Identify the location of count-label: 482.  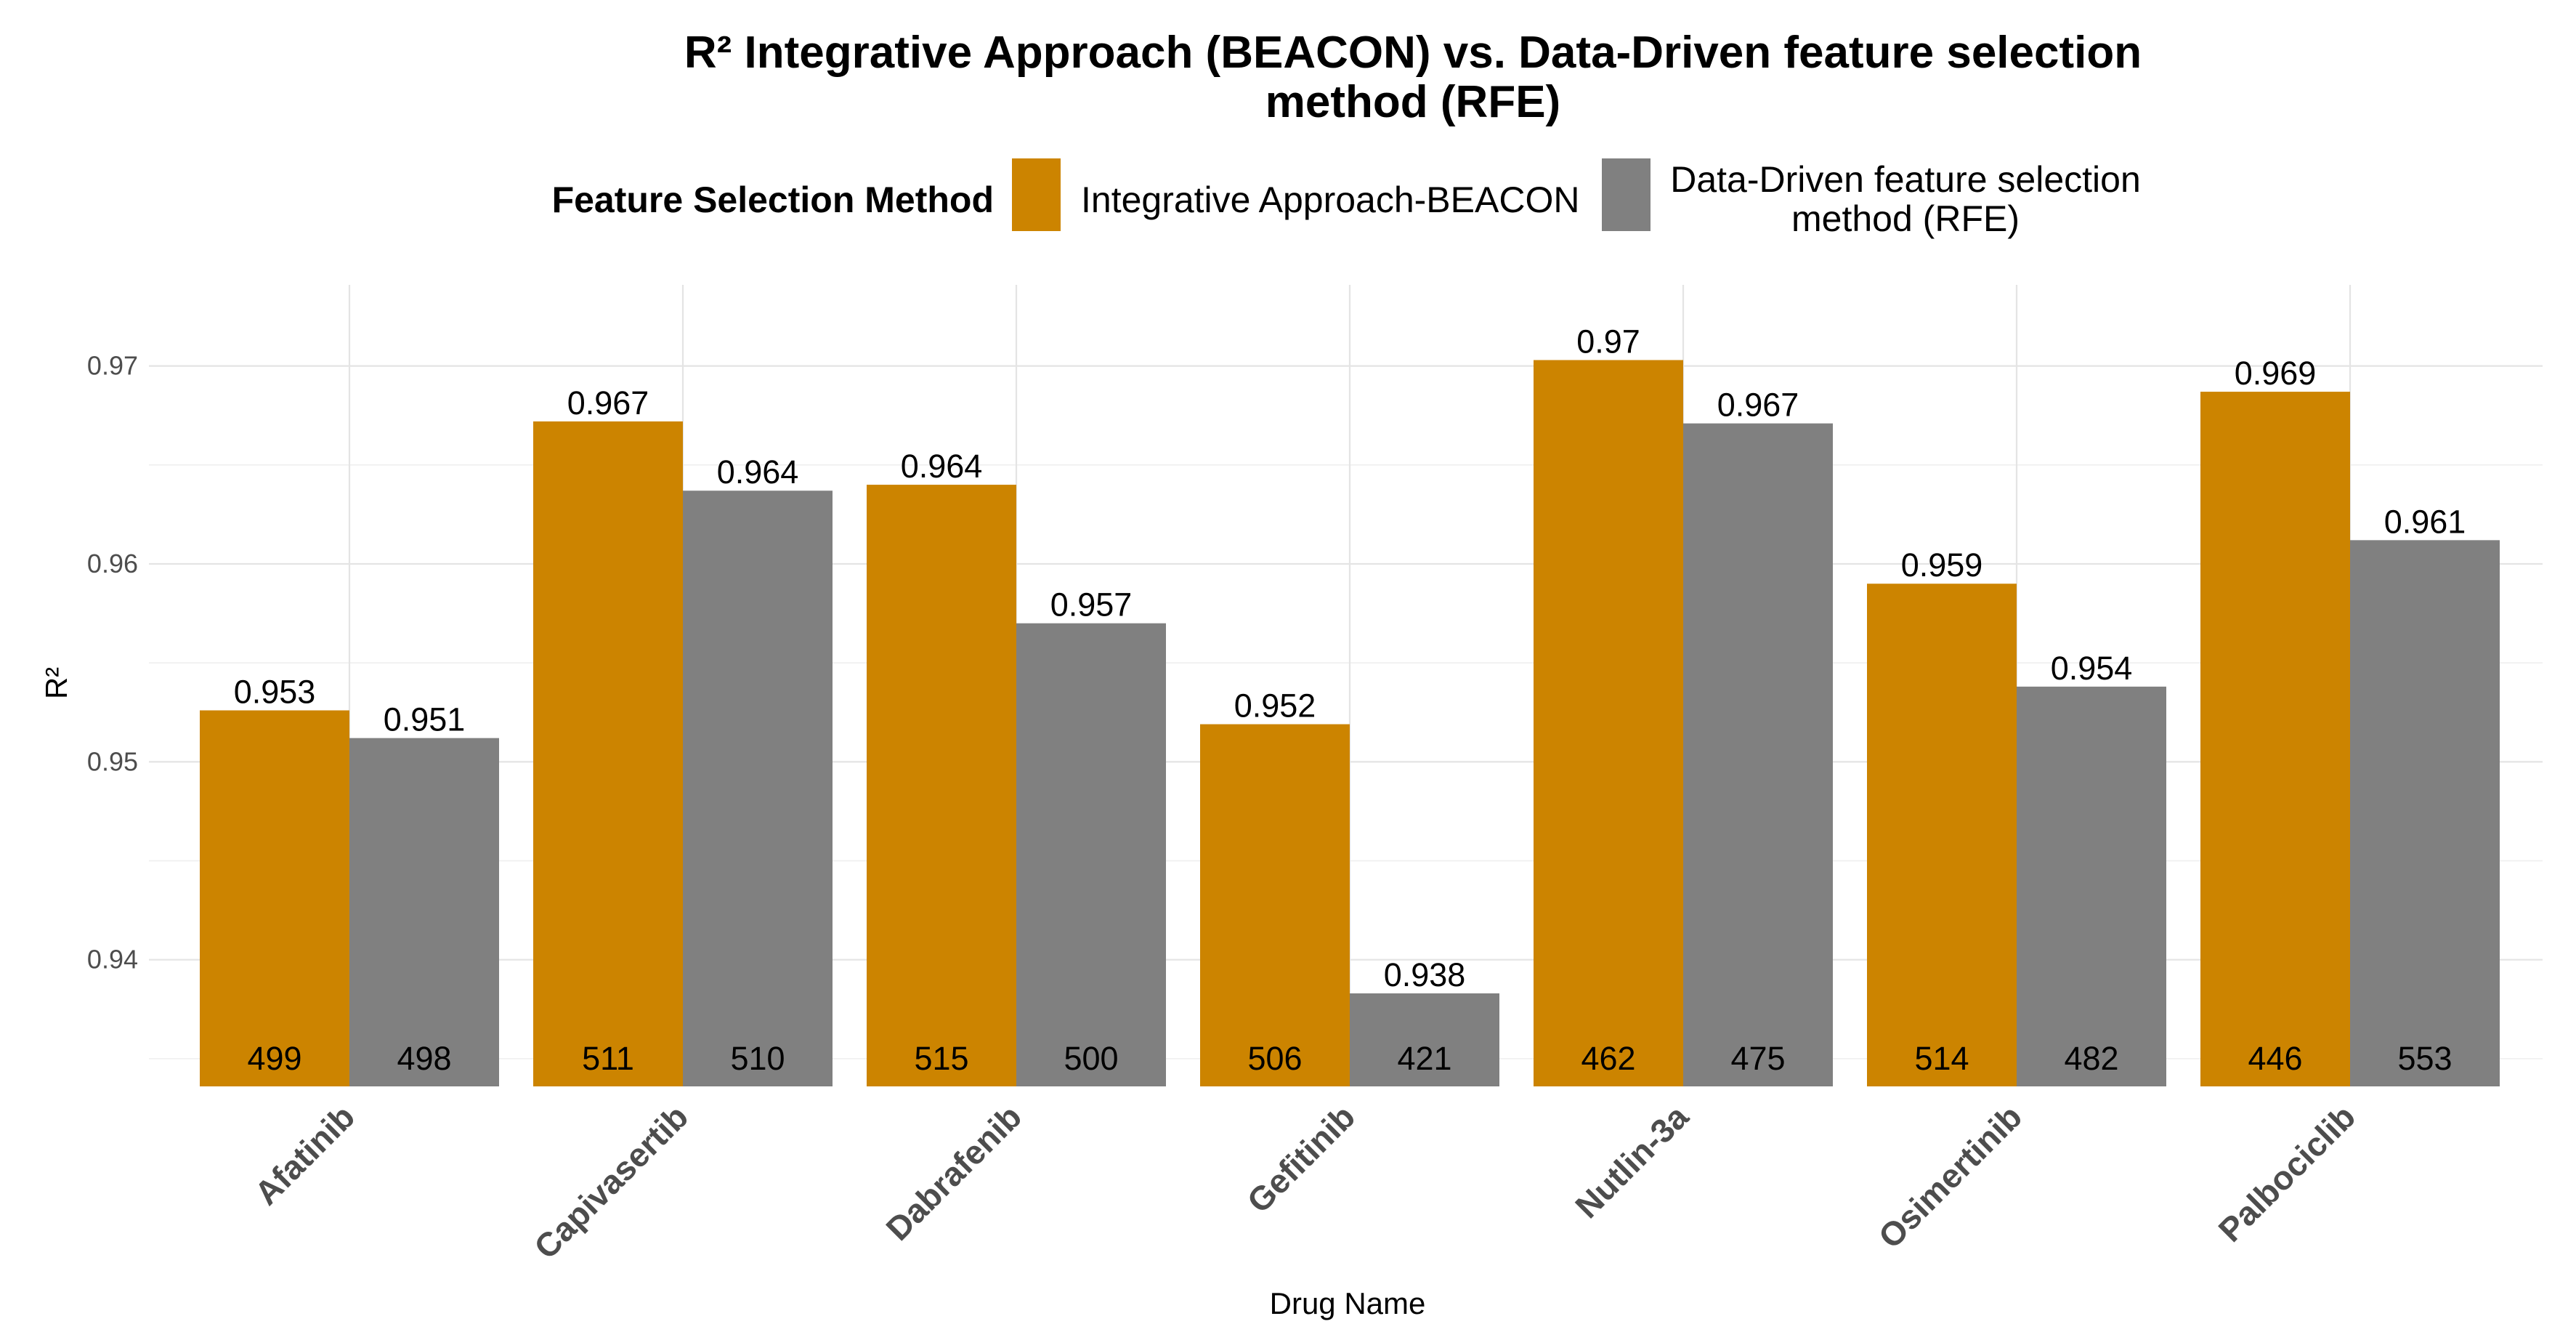
(2091, 1058).